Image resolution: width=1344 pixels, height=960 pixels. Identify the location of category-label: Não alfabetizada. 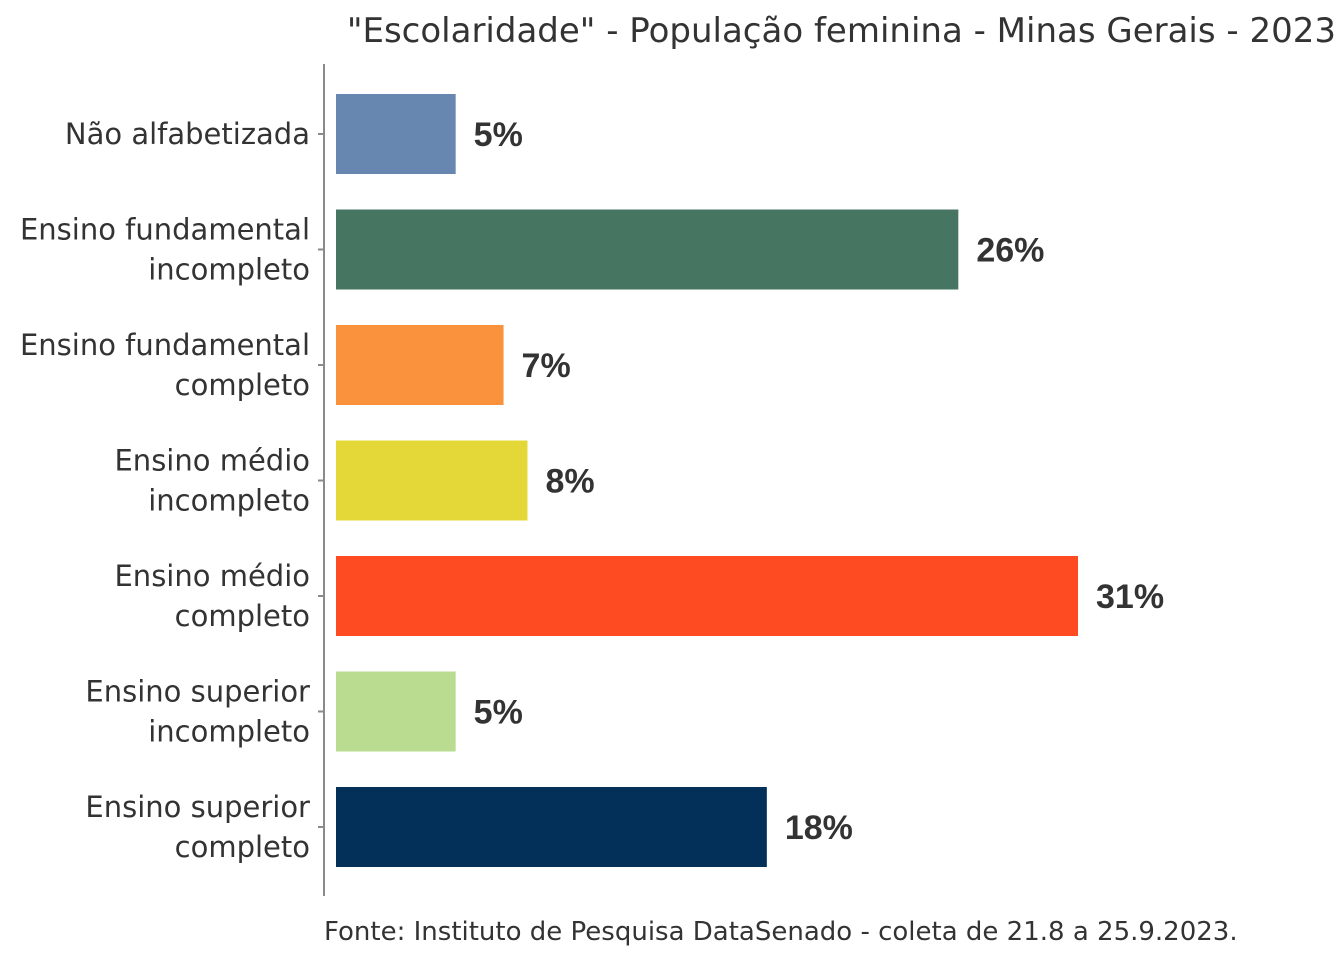
(187, 134).